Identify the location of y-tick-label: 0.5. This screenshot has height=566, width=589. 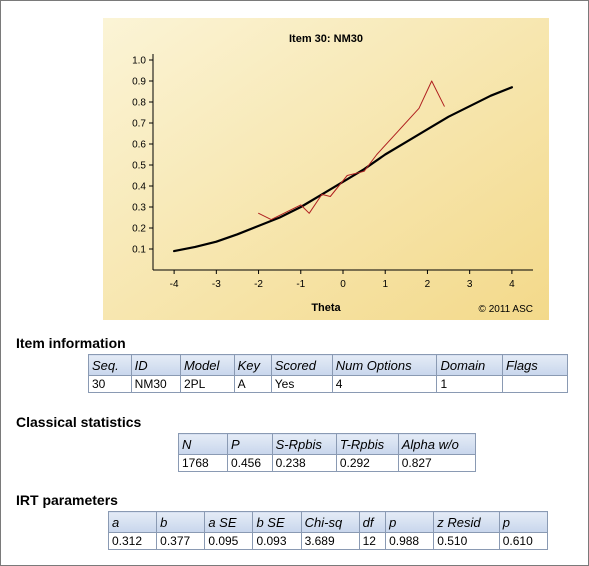
(139, 166).